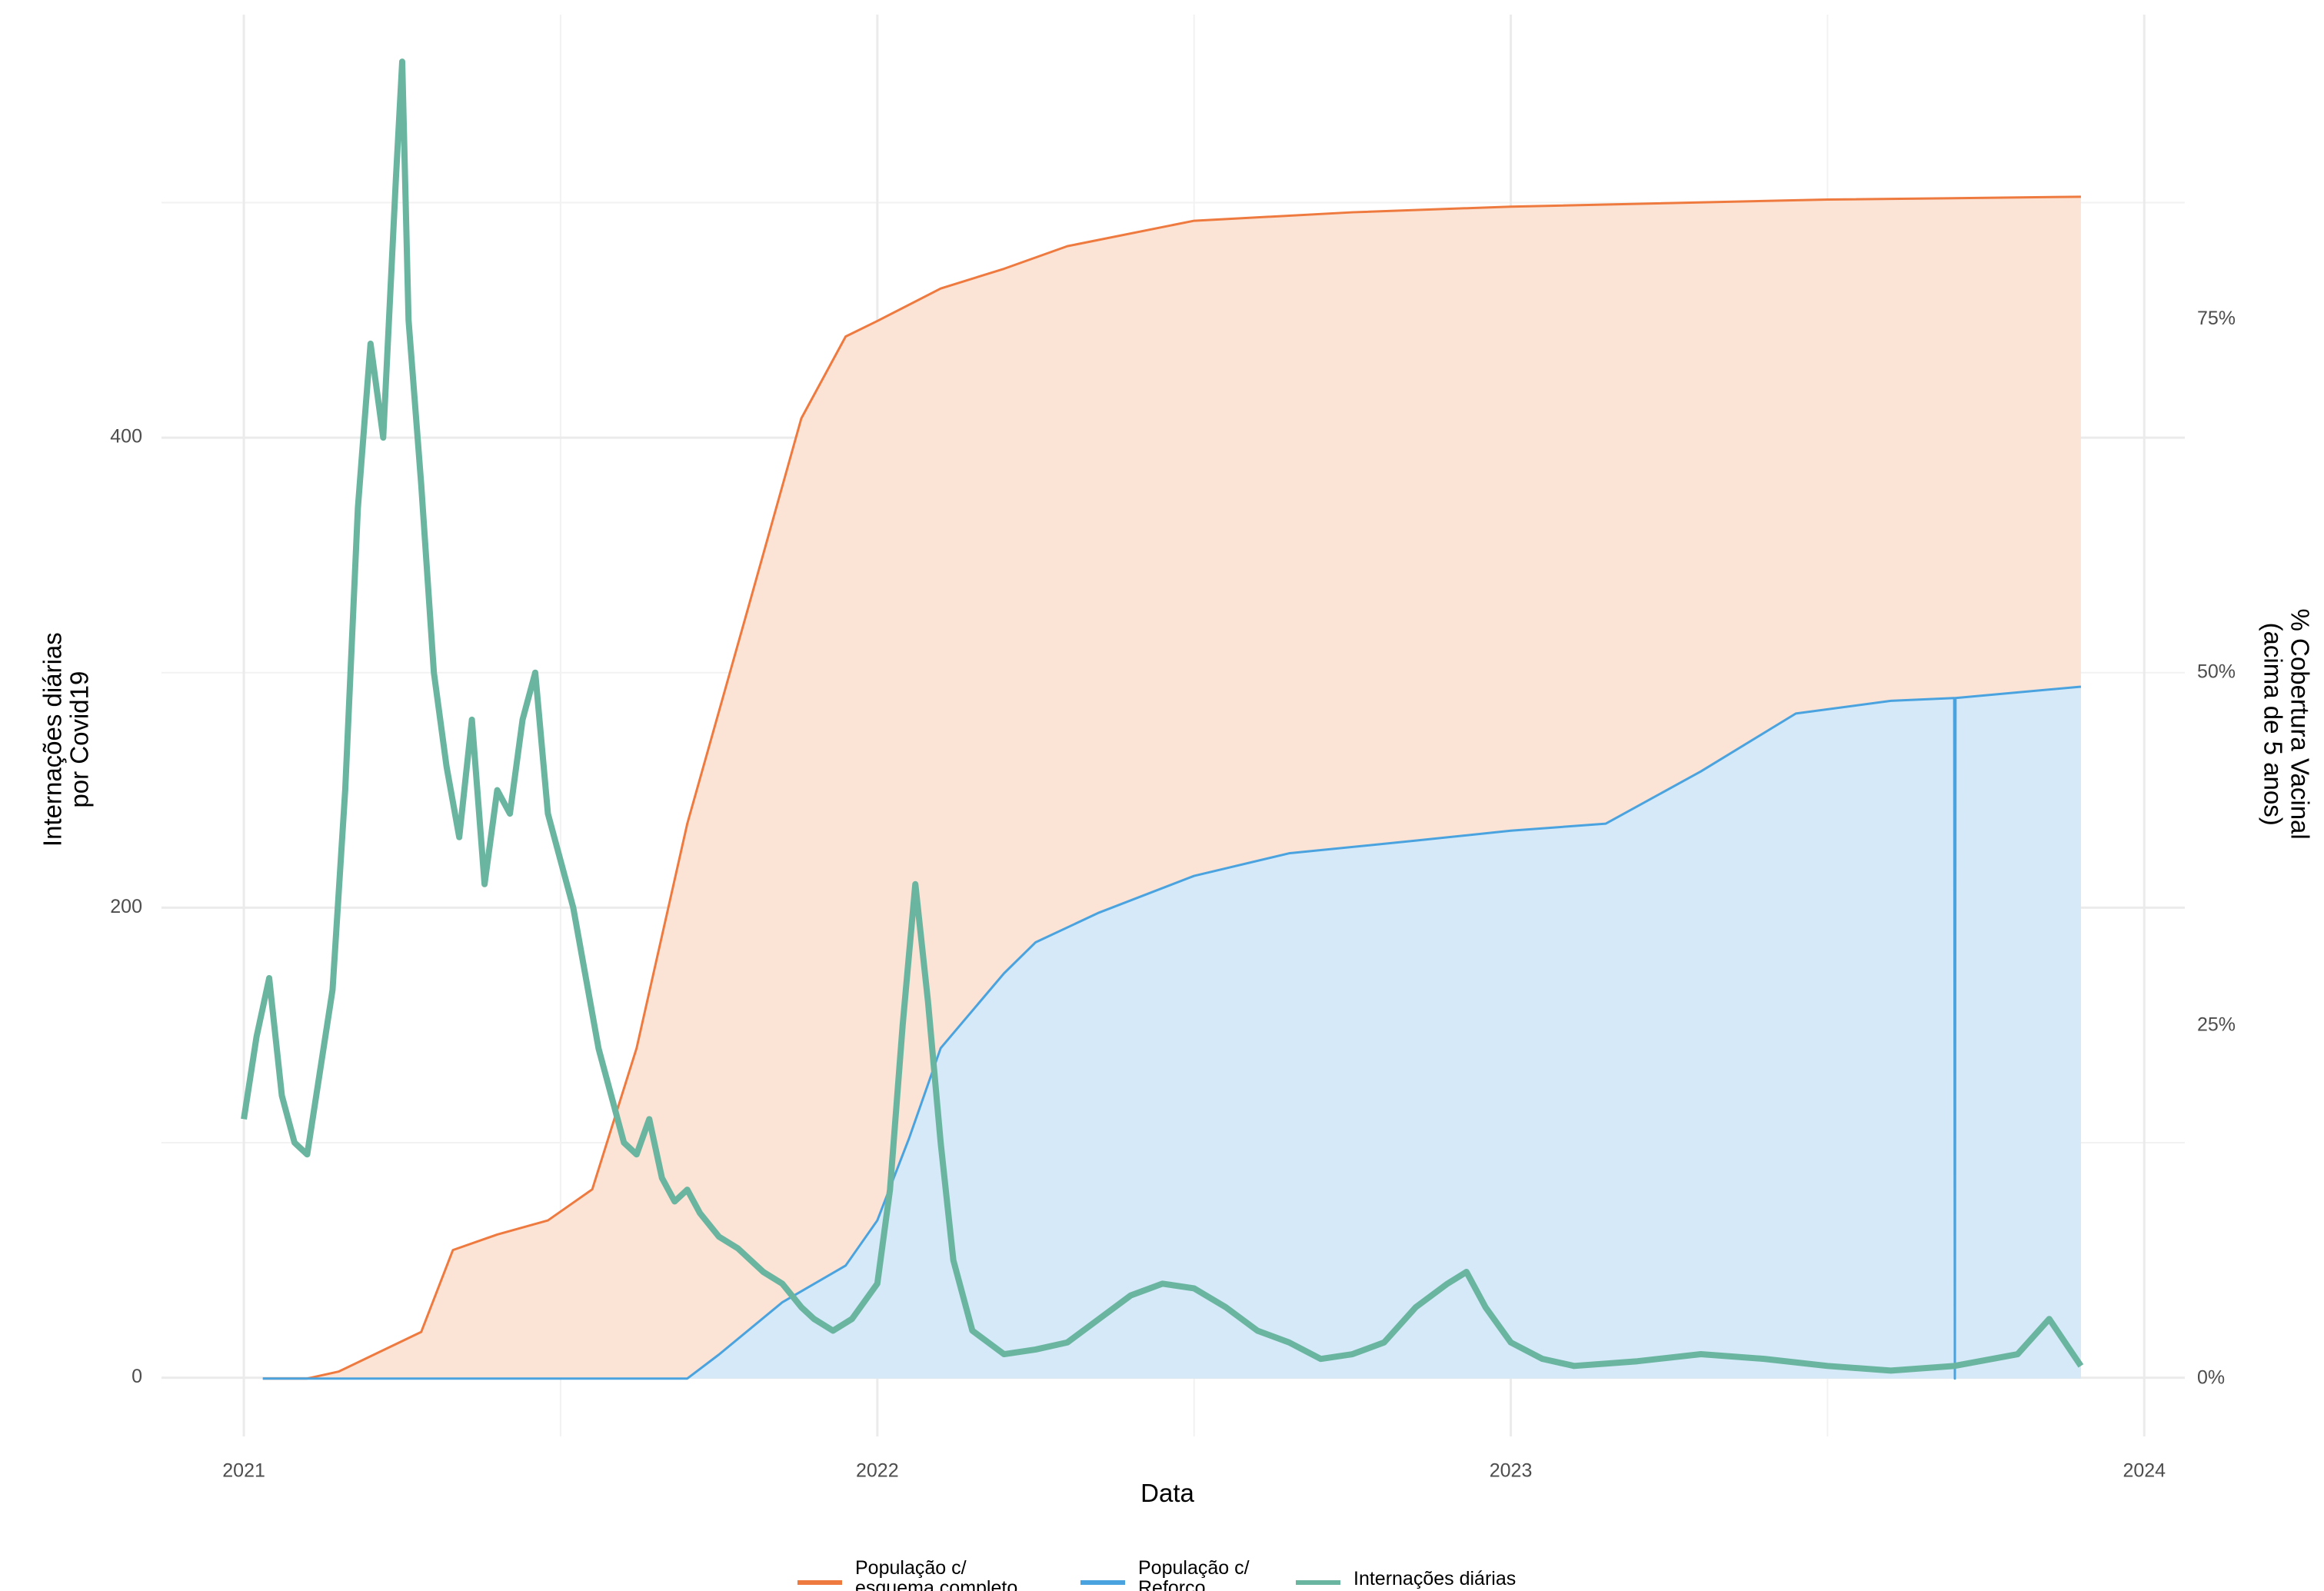 The width and height of the screenshot is (2324, 1591). I want to click on x-tick-label: 2024, so click(2144, 1471).